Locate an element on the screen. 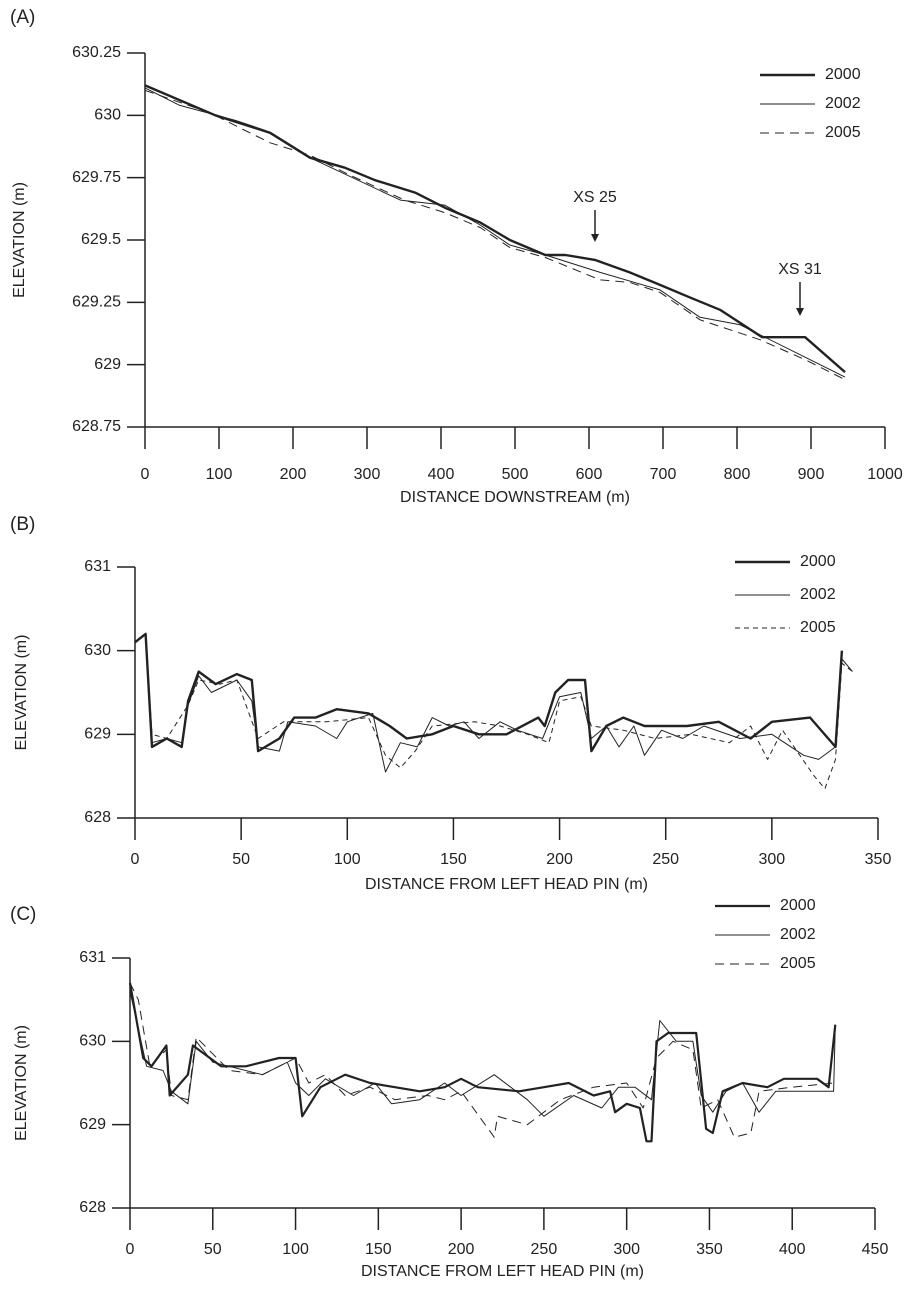  y-tick-label: 628.75 is located at coordinates (96, 426).